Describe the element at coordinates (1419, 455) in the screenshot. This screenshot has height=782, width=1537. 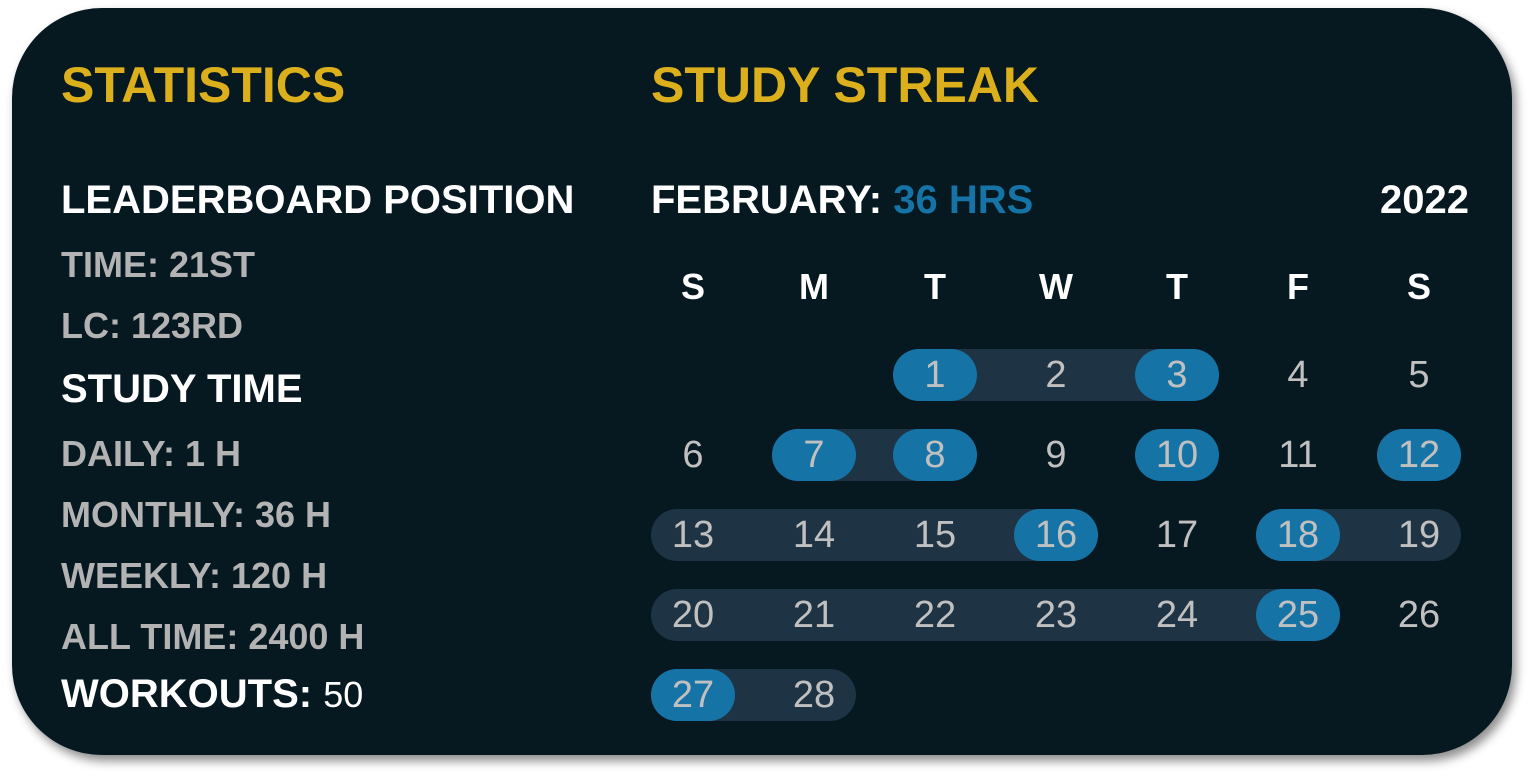
I see `calendar-day: 12` at that location.